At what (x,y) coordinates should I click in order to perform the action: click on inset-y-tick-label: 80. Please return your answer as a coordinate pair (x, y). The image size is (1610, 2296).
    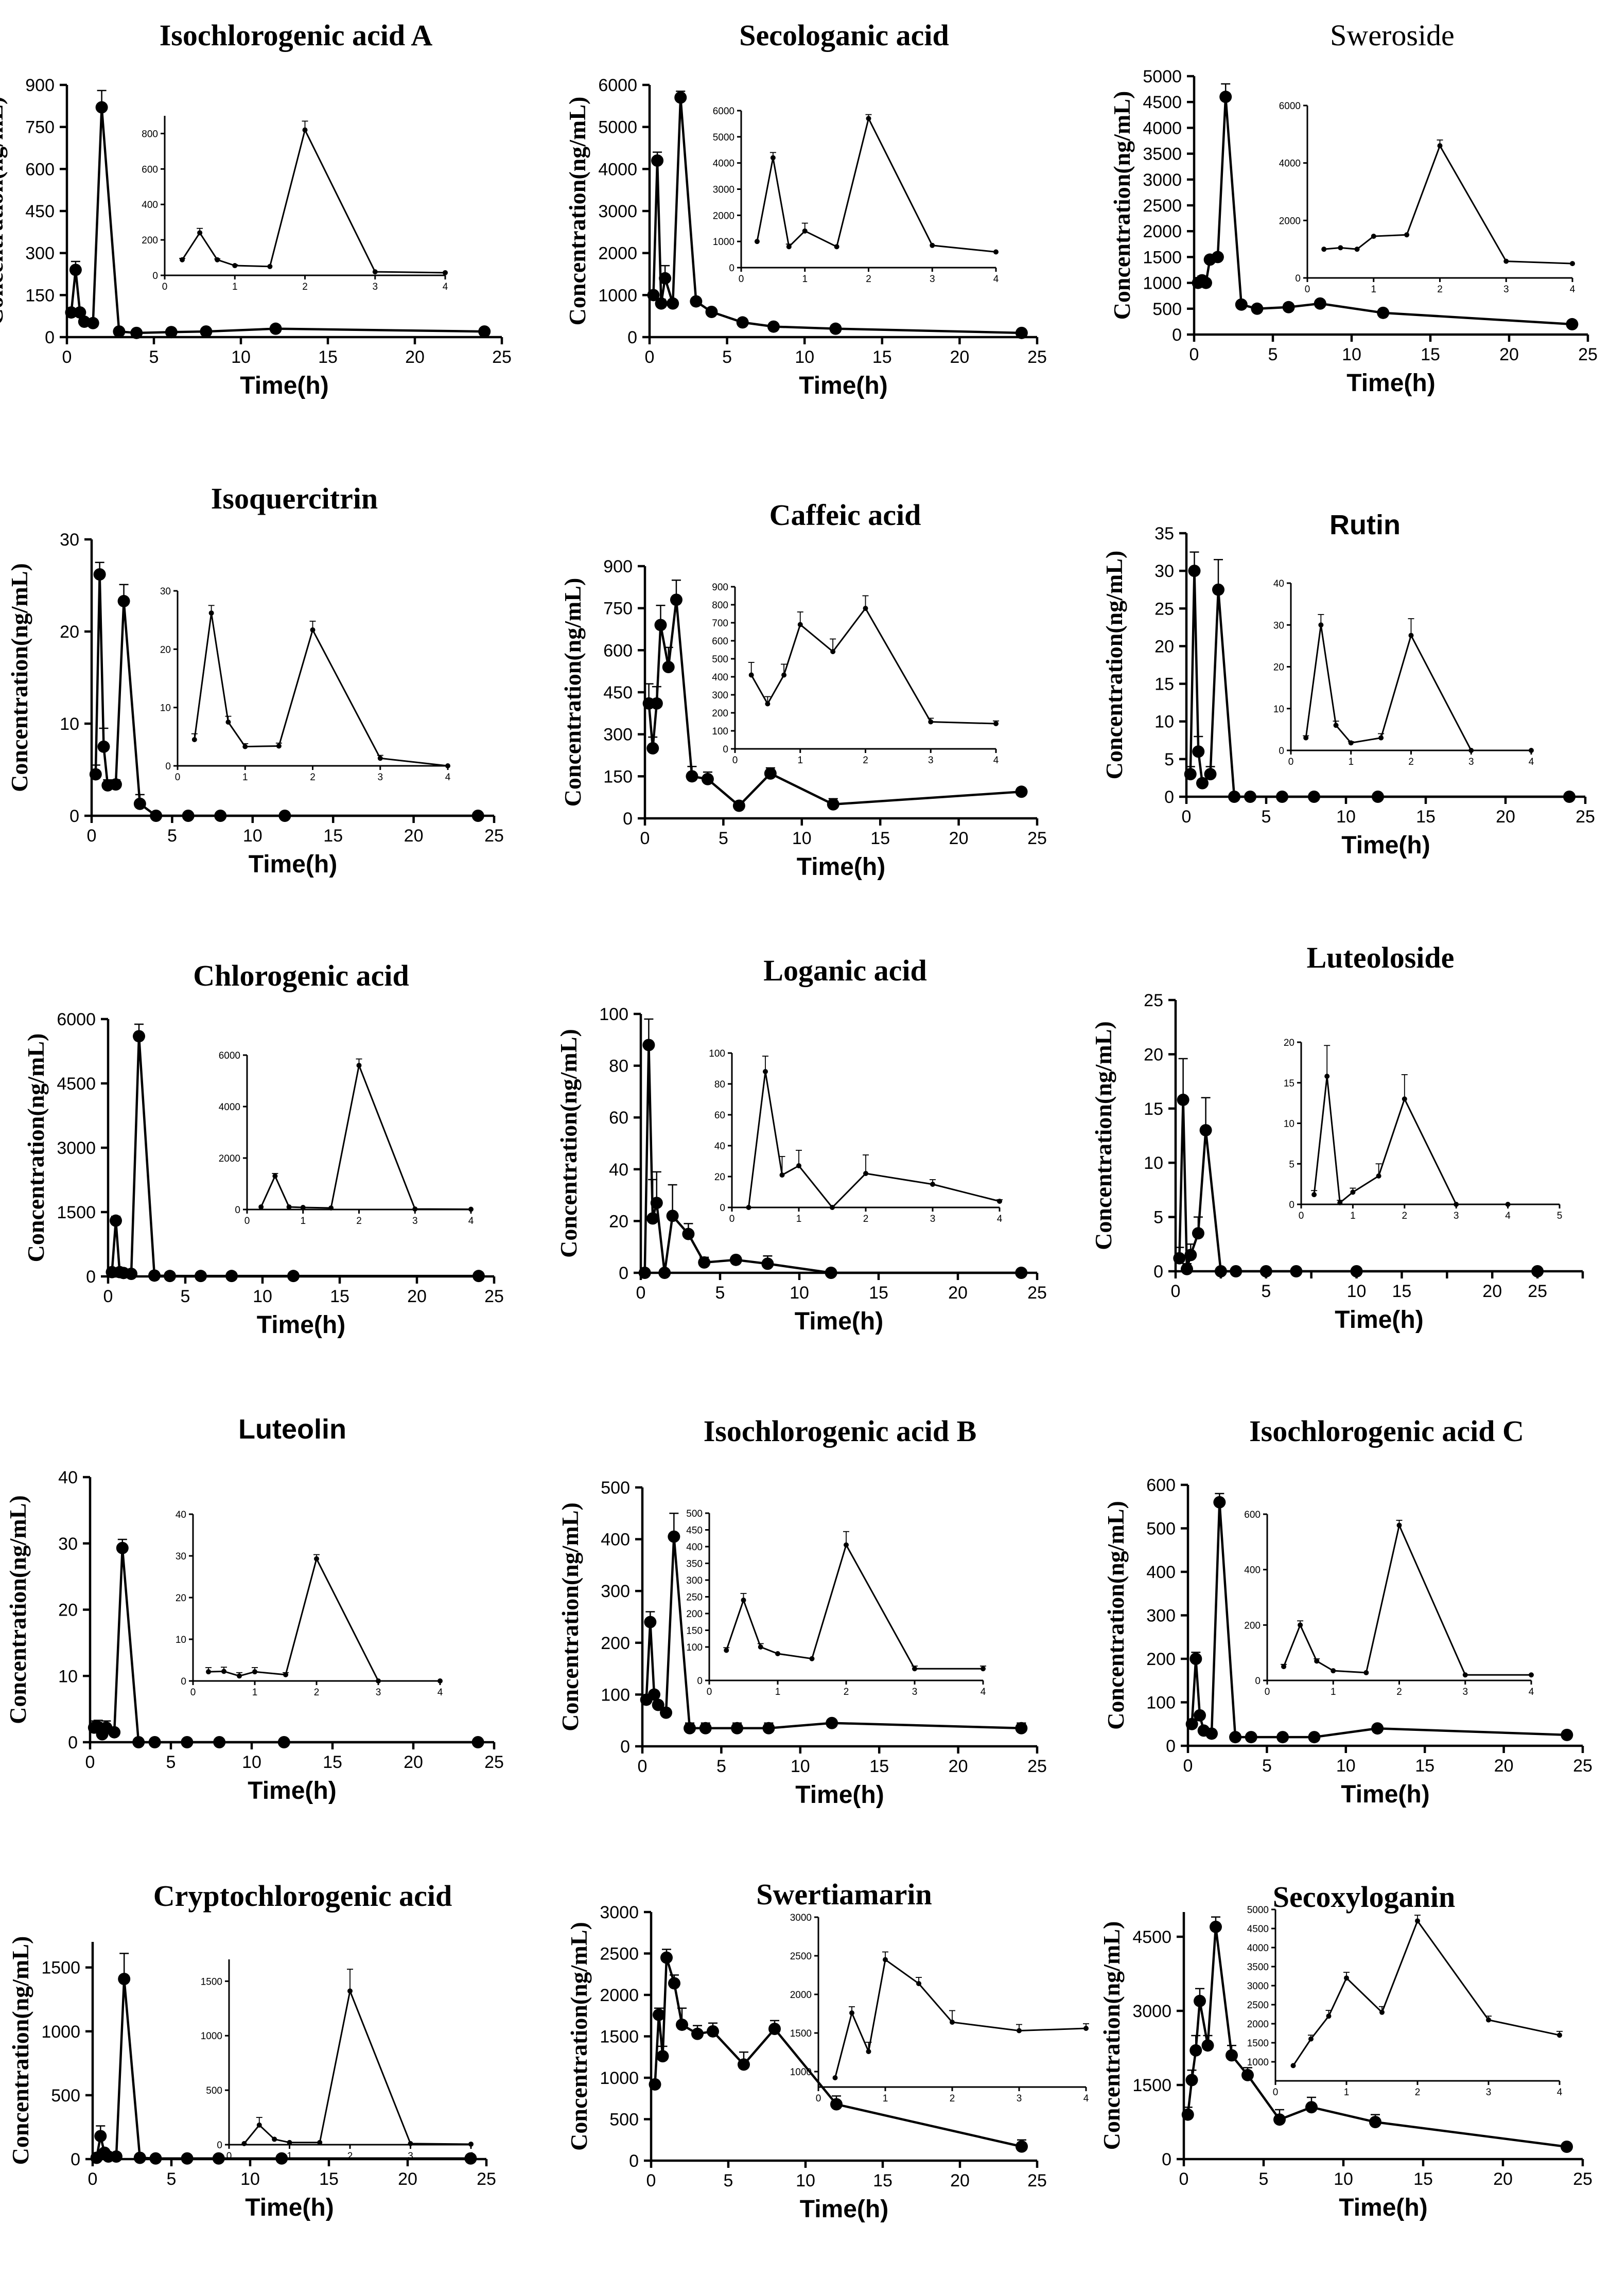
    Looking at the image, I should click on (719, 1084).